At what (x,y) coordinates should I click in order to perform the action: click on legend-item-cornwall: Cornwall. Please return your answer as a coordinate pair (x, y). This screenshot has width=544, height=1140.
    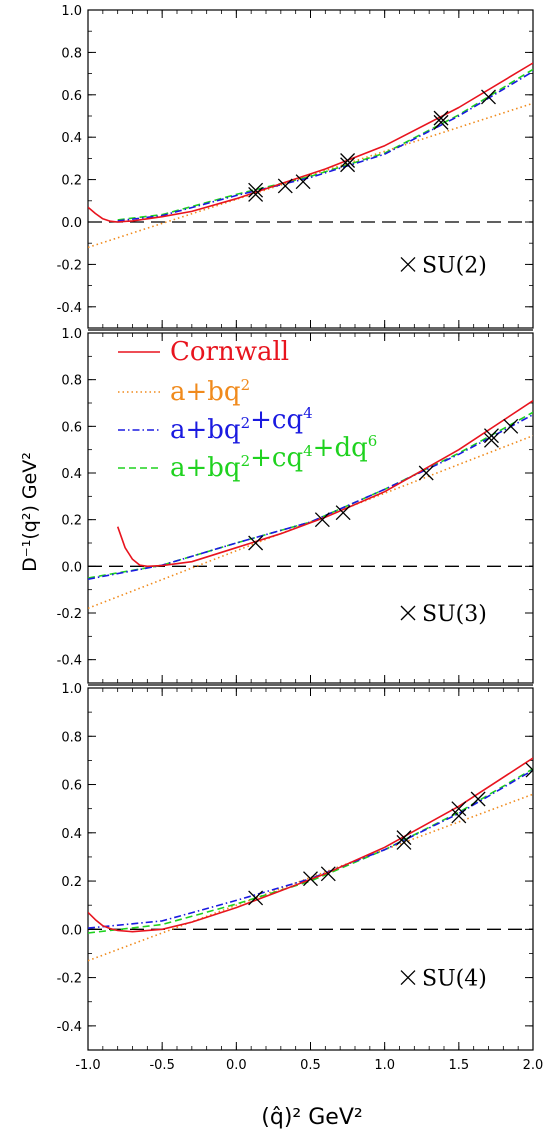
    Looking at the image, I should click on (203, 352).